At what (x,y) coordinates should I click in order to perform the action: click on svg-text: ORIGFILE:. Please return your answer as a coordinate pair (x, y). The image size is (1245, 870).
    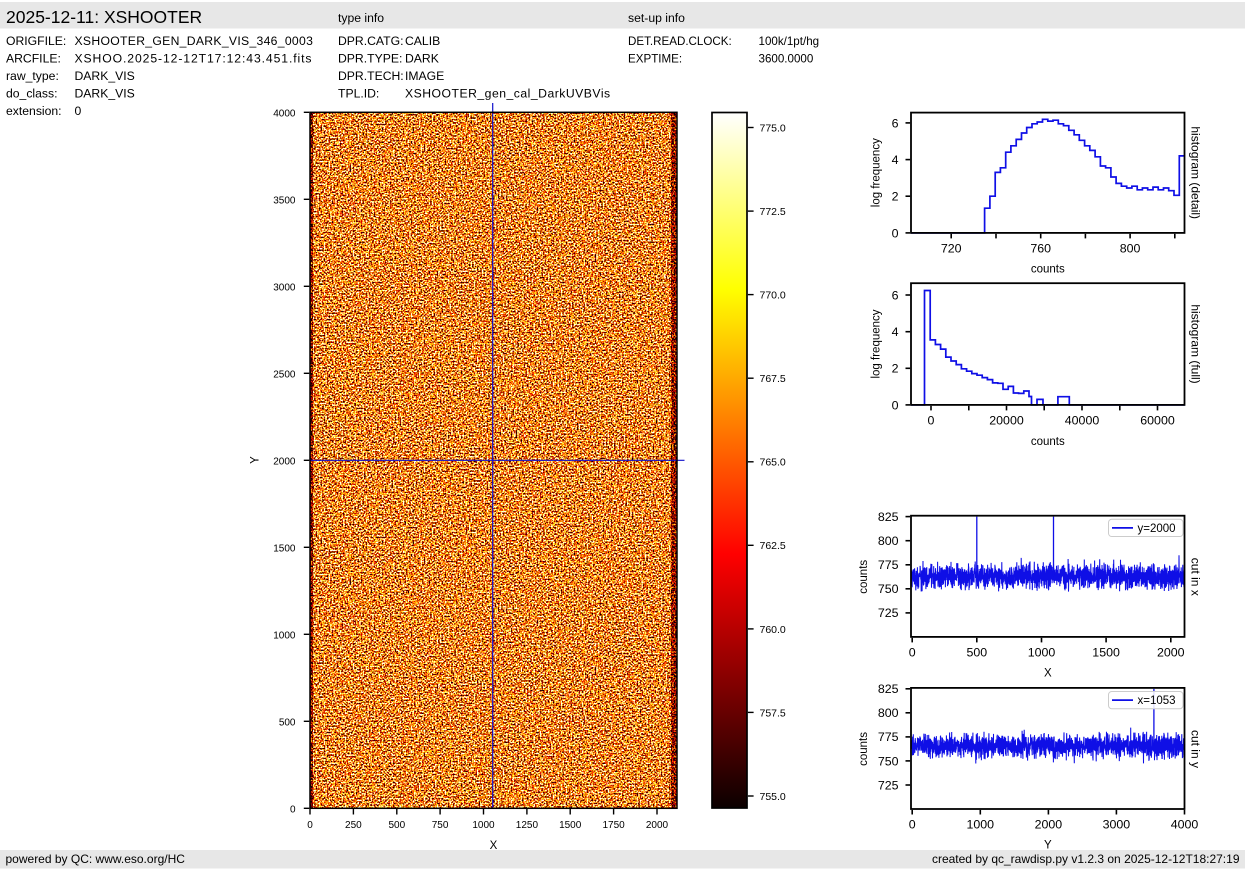
    Looking at the image, I should click on (36, 41).